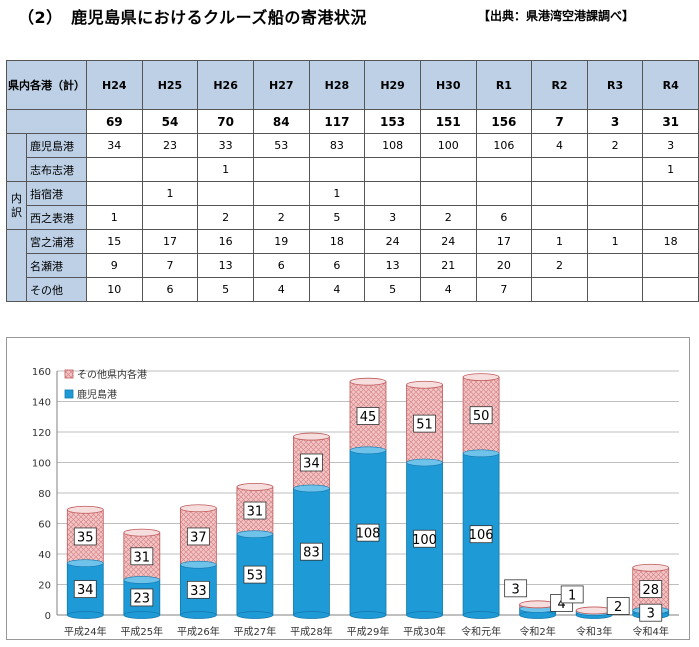 The image size is (699, 647). I want to click on cell: 16, so click(225, 241).